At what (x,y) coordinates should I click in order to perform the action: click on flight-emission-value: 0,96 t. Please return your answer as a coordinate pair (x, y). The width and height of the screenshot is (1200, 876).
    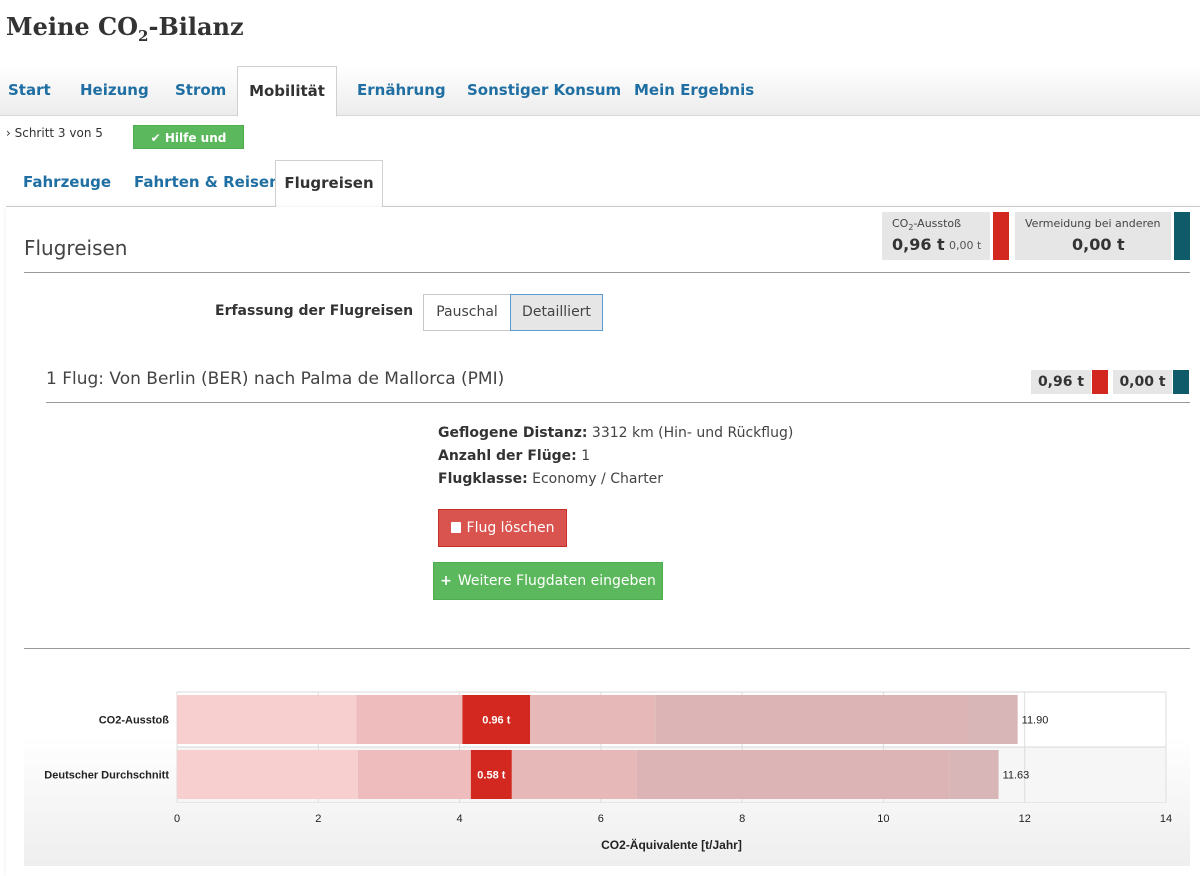
    Looking at the image, I should click on (1061, 382).